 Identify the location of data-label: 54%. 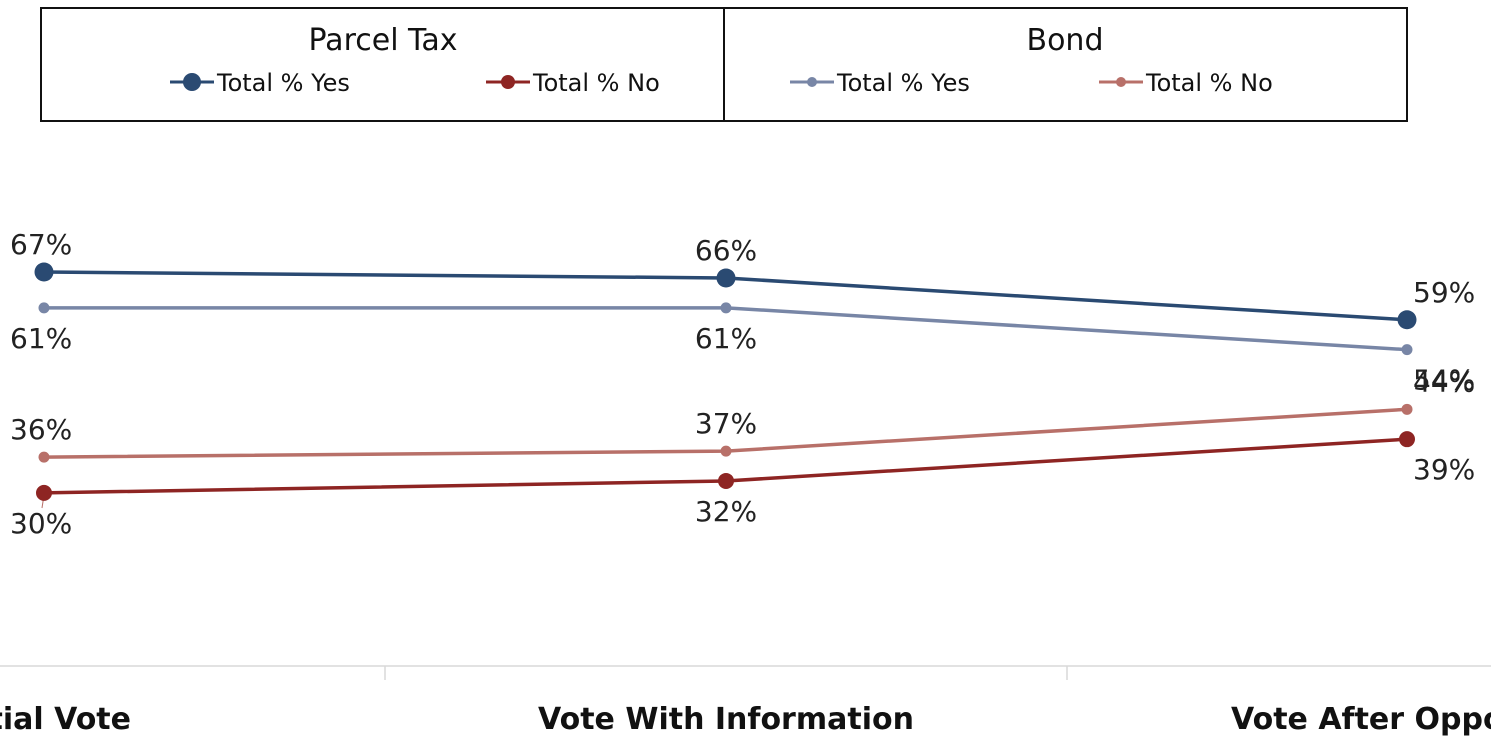
(1444, 380).